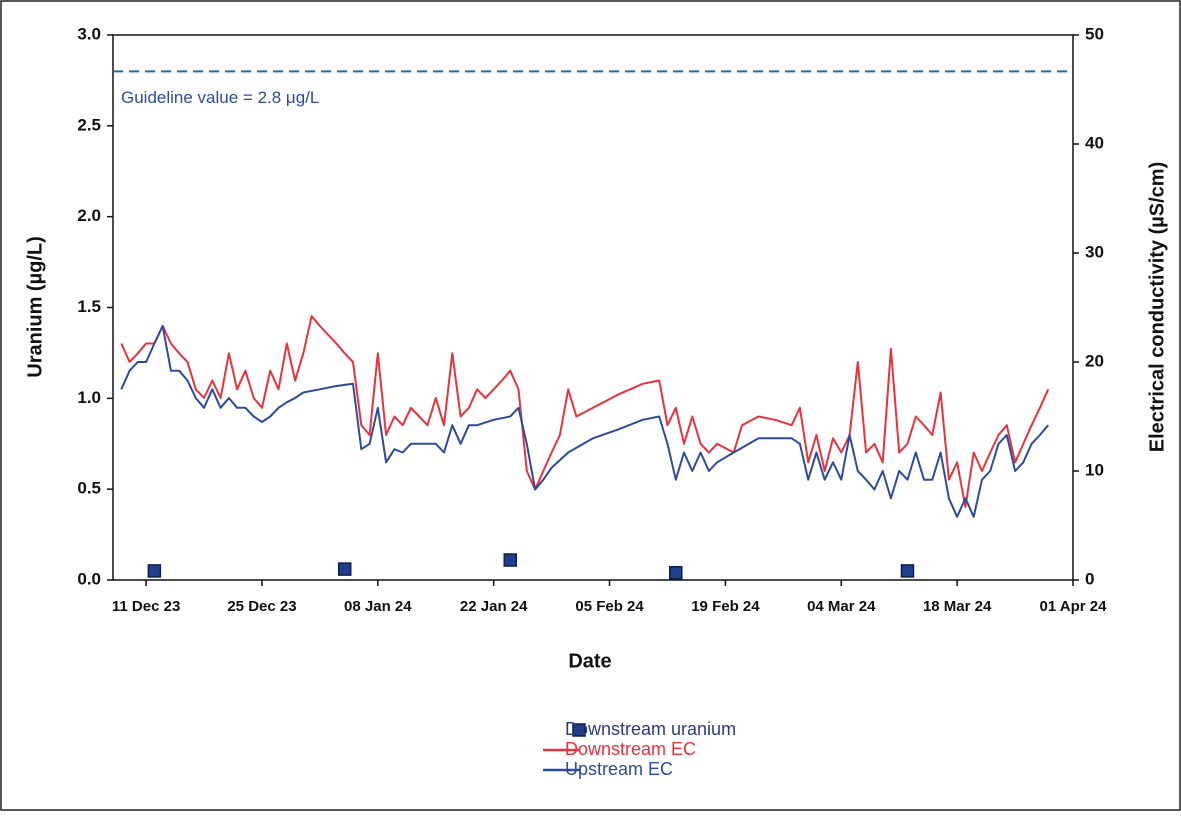  I want to click on y2-axis-label: Electrical conductivity (µS/cm), so click(1157, 307).